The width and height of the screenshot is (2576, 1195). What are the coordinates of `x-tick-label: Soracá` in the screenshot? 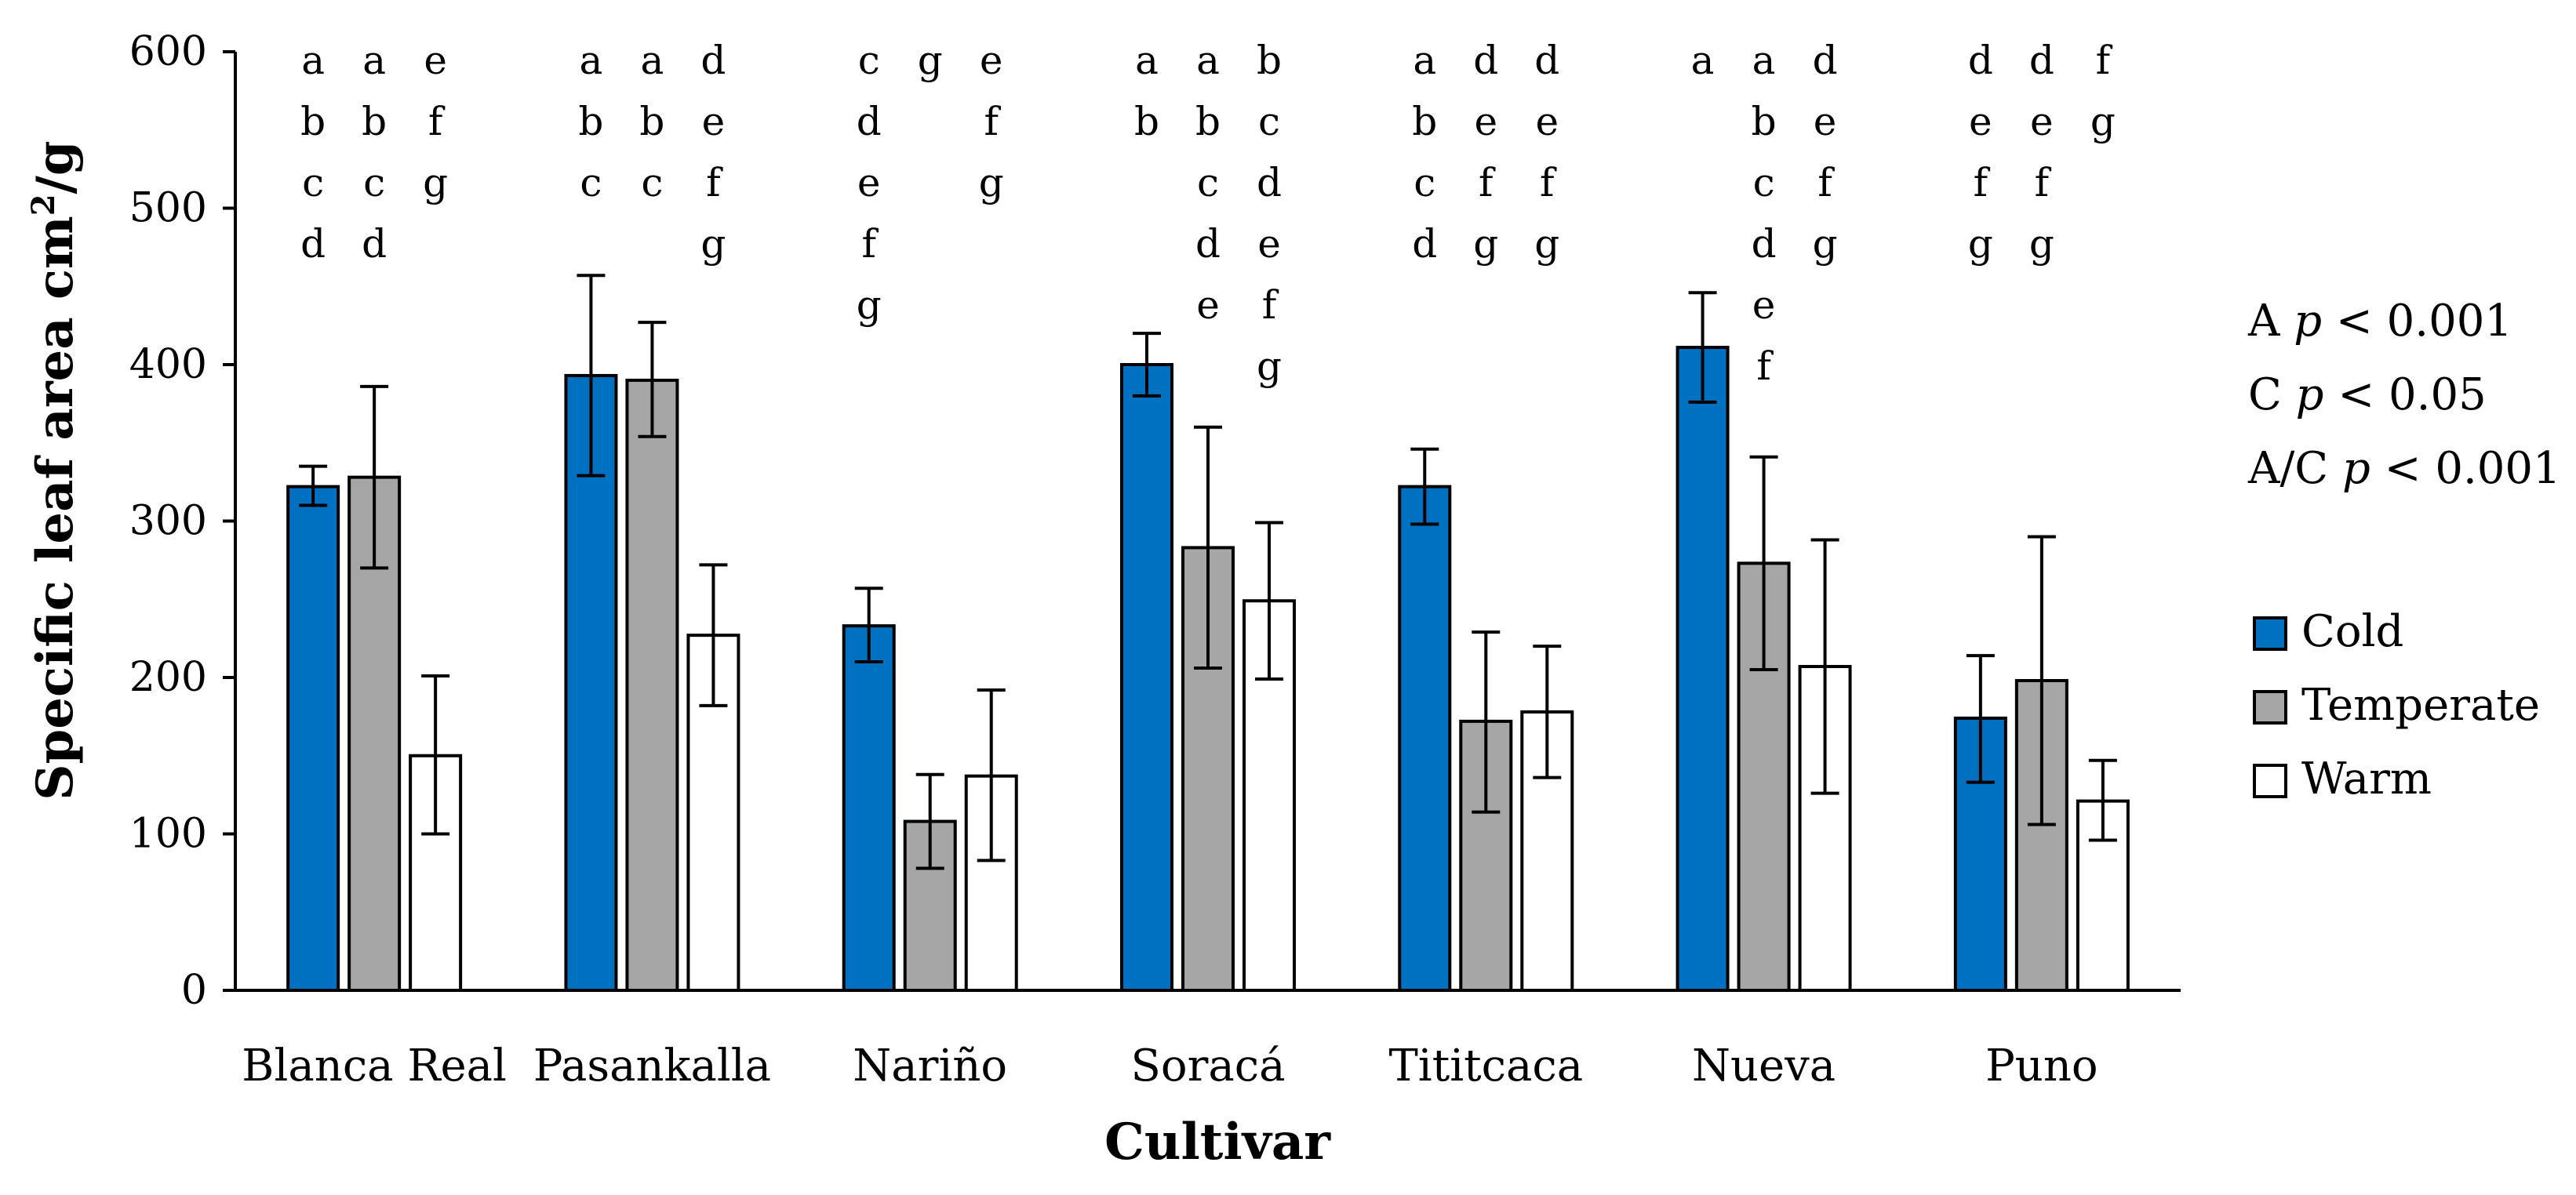 It's located at (1208, 1066).